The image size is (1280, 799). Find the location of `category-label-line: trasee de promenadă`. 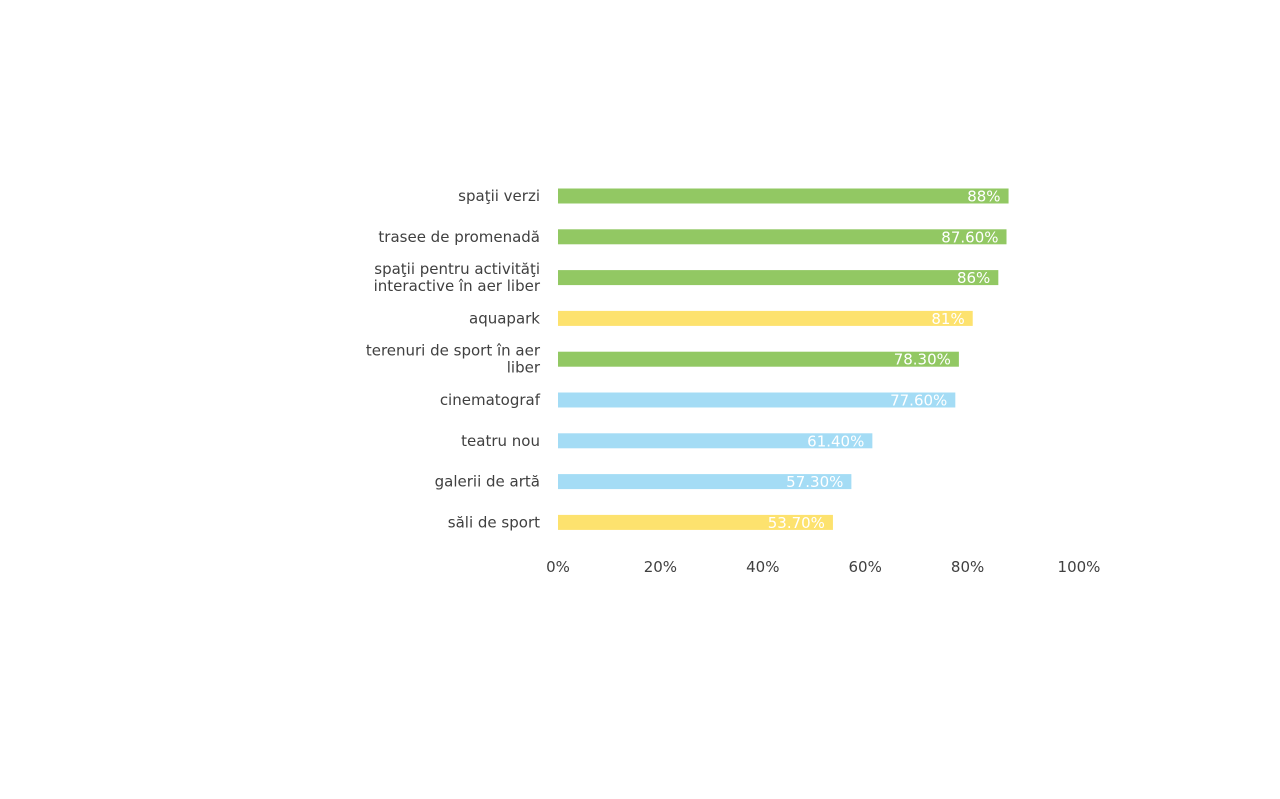

category-label-line: trasee de promenadă is located at coordinates (459, 237).